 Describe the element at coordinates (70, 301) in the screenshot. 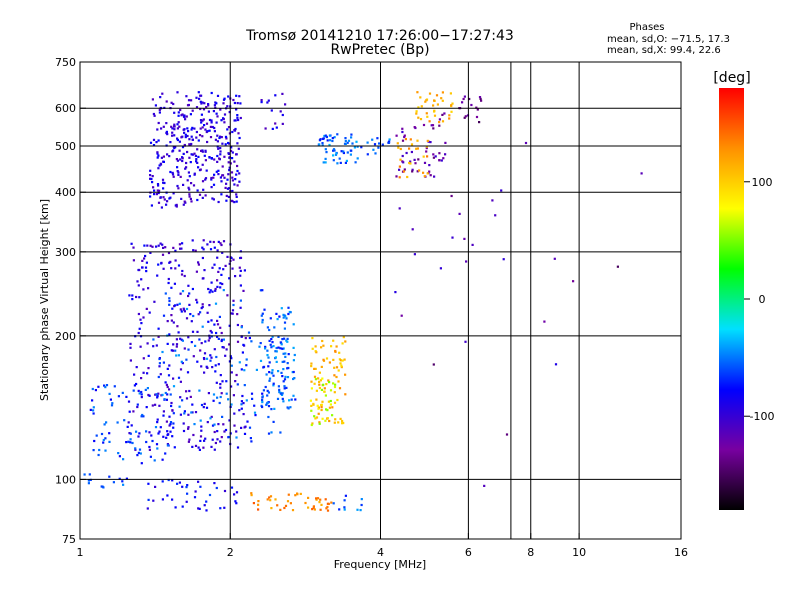

I see `y-axis-ticks: 75 100 200 300 400 500 600 750` at that location.